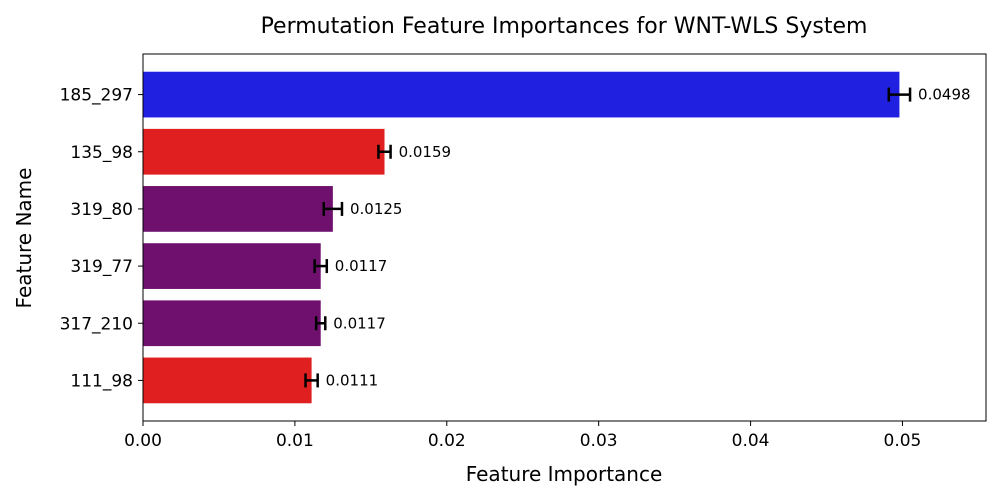 The height and width of the screenshot is (500, 1000). I want to click on y-tick-label-319_80: 319_80, so click(101, 210).